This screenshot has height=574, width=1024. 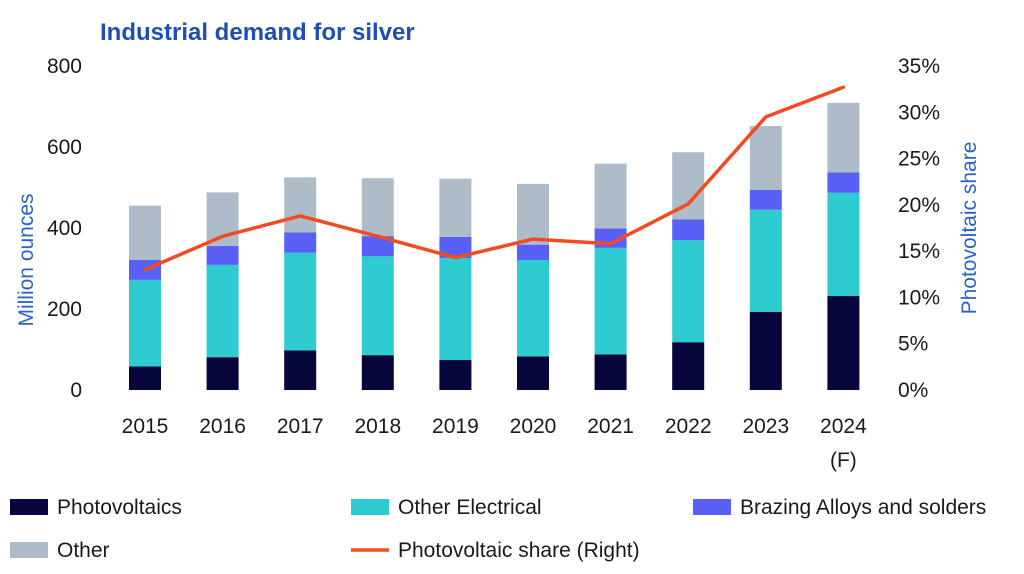 I want to click on y-axis-ticks: 0 200 400 600 800, so click(x=64, y=228).